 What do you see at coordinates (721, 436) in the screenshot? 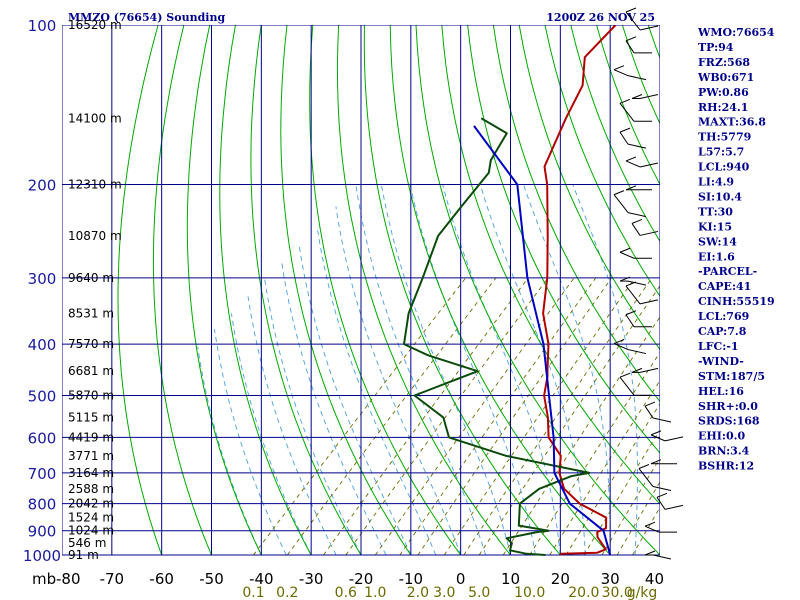
I see `index-item: EHI:0.0` at bounding box center [721, 436].